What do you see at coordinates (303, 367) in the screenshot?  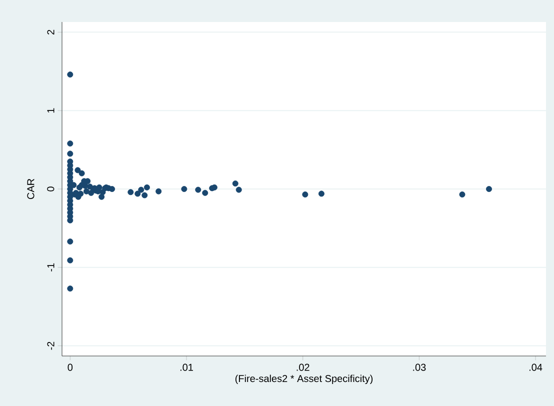 I see `x-tick-label: .02` at bounding box center [303, 367].